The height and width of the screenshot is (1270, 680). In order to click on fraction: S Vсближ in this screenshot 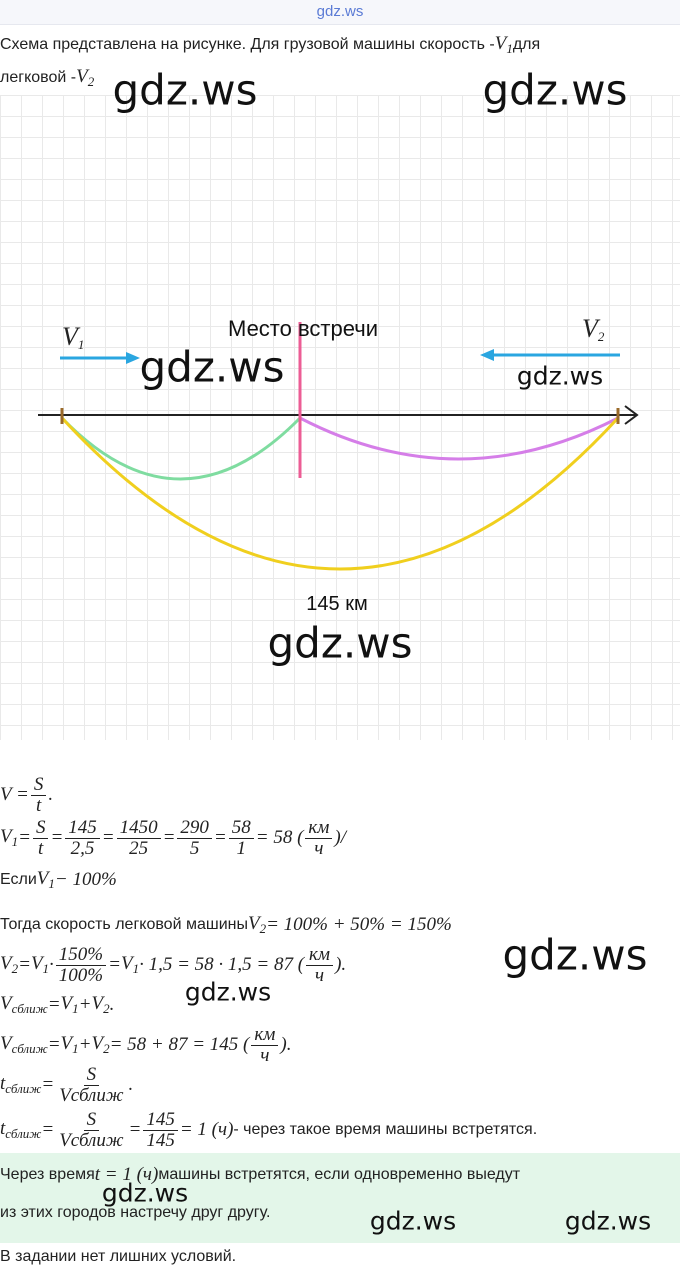, I will do `click(91, 1085)`.